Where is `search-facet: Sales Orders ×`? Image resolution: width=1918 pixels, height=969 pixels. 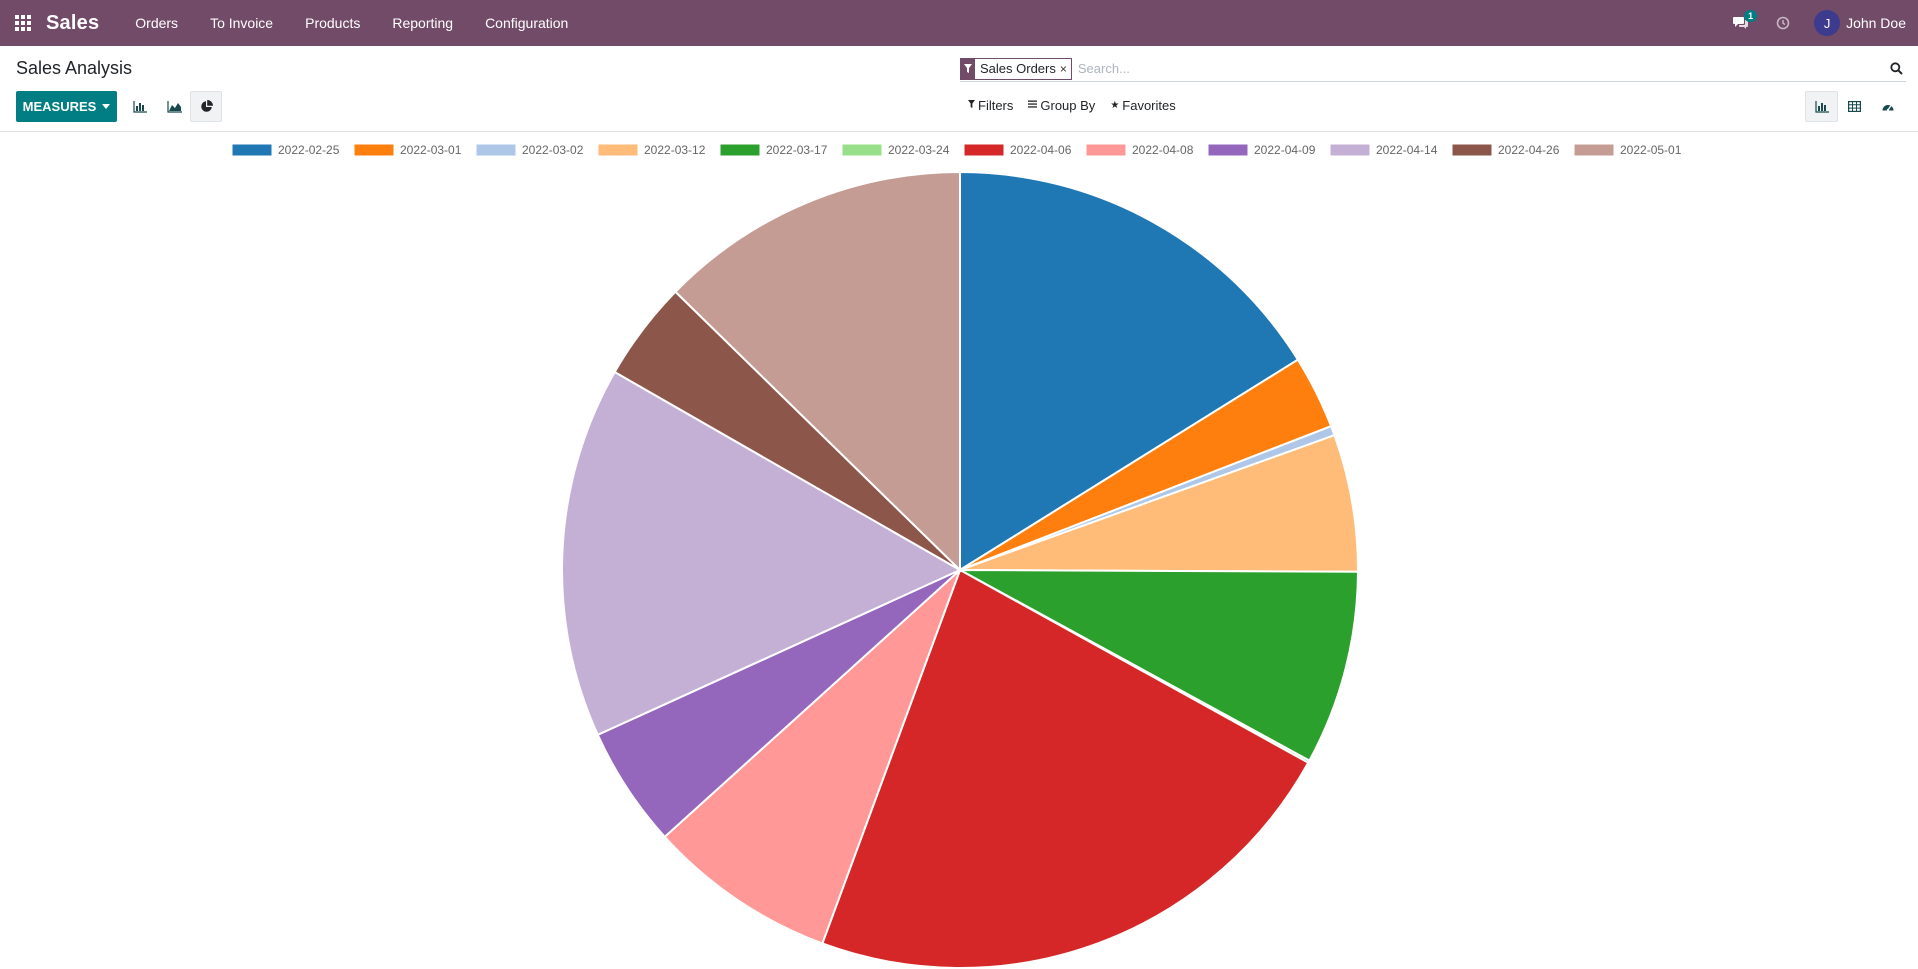 search-facet: Sales Orders × is located at coordinates (1016, 68).